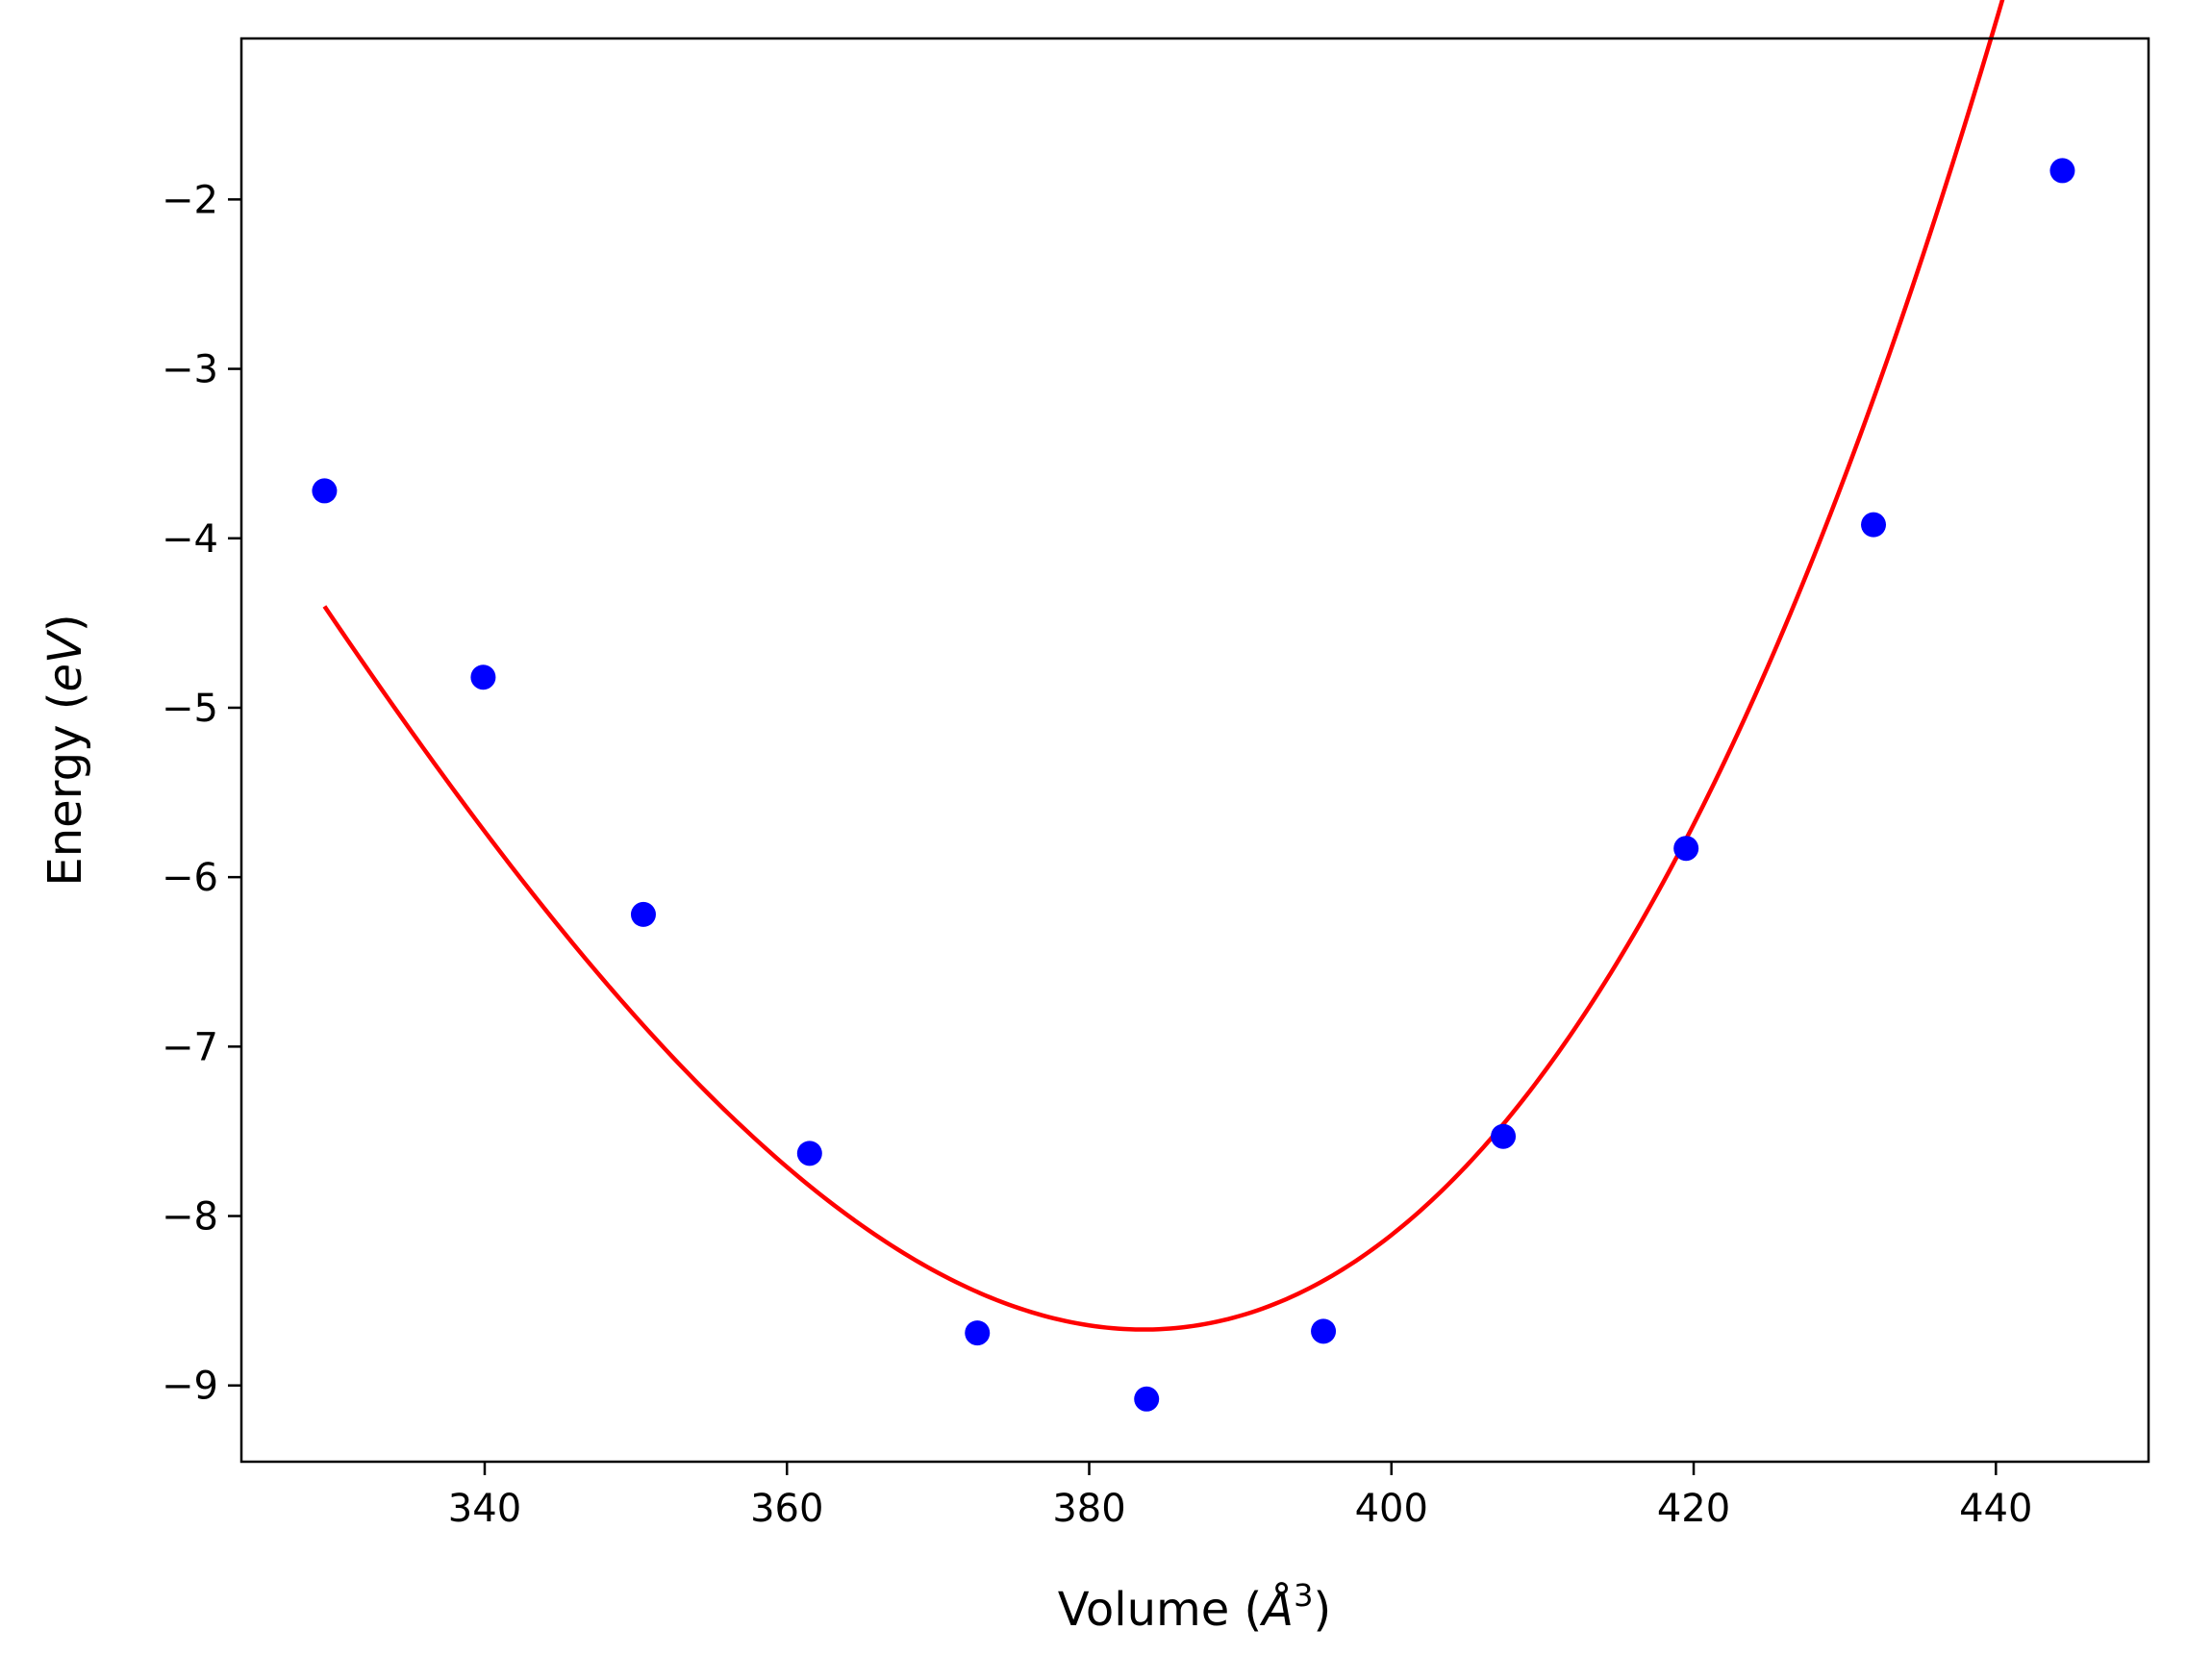 This screenshot has height=1680, width=2187. Describe the element at coordinates (65, 790) in the screenshot. I see `y-axis-title-prefix: Energy (` at that location.